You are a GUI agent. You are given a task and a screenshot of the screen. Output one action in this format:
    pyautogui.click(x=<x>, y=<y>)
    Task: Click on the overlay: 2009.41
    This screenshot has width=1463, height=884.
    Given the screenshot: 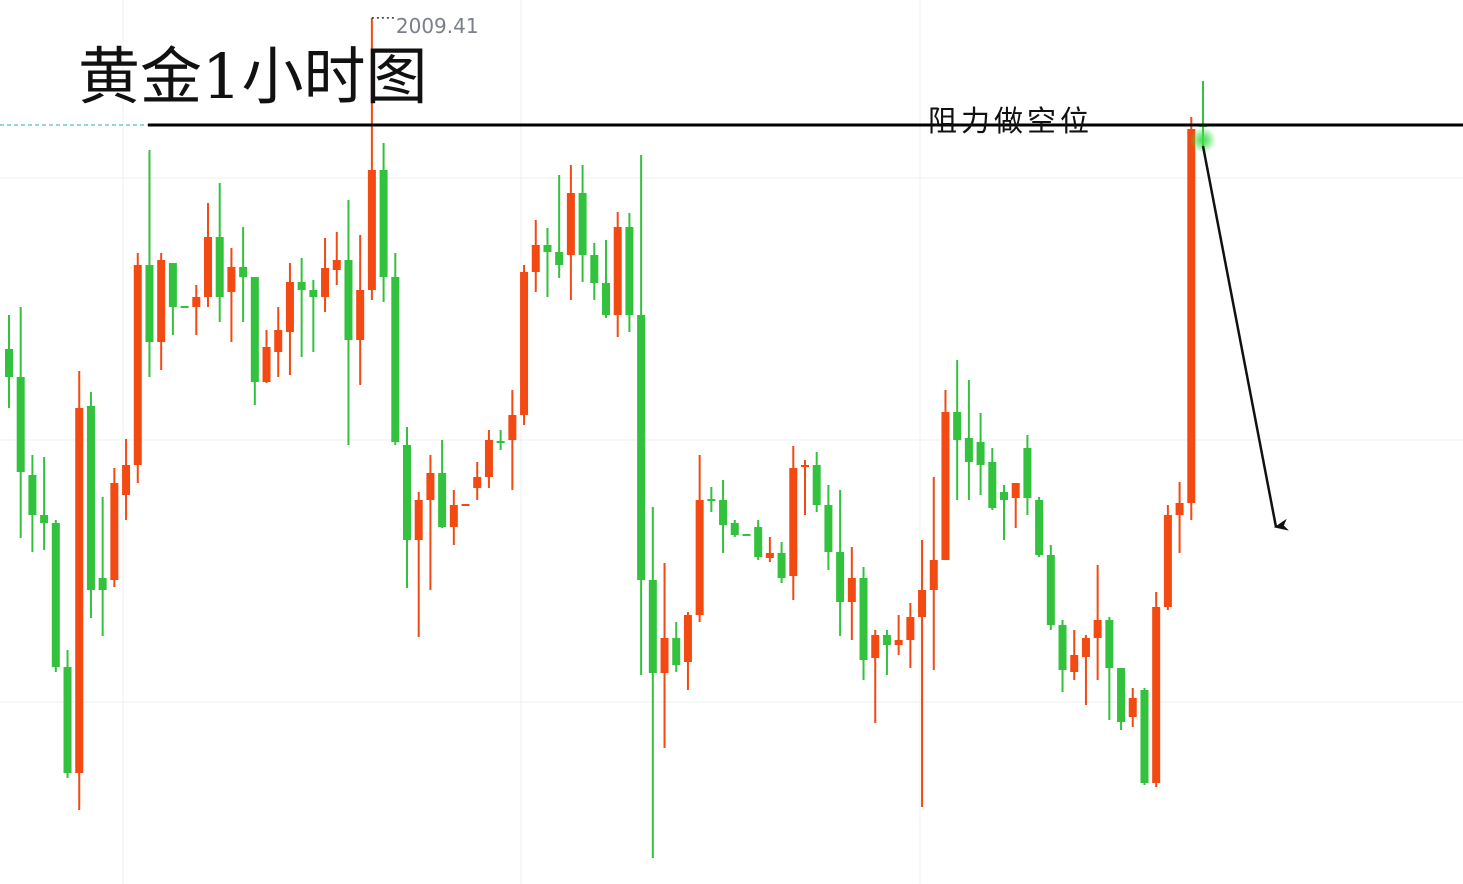 What is the action you would take?
    pyautogui.click(x=731, y=70)
    